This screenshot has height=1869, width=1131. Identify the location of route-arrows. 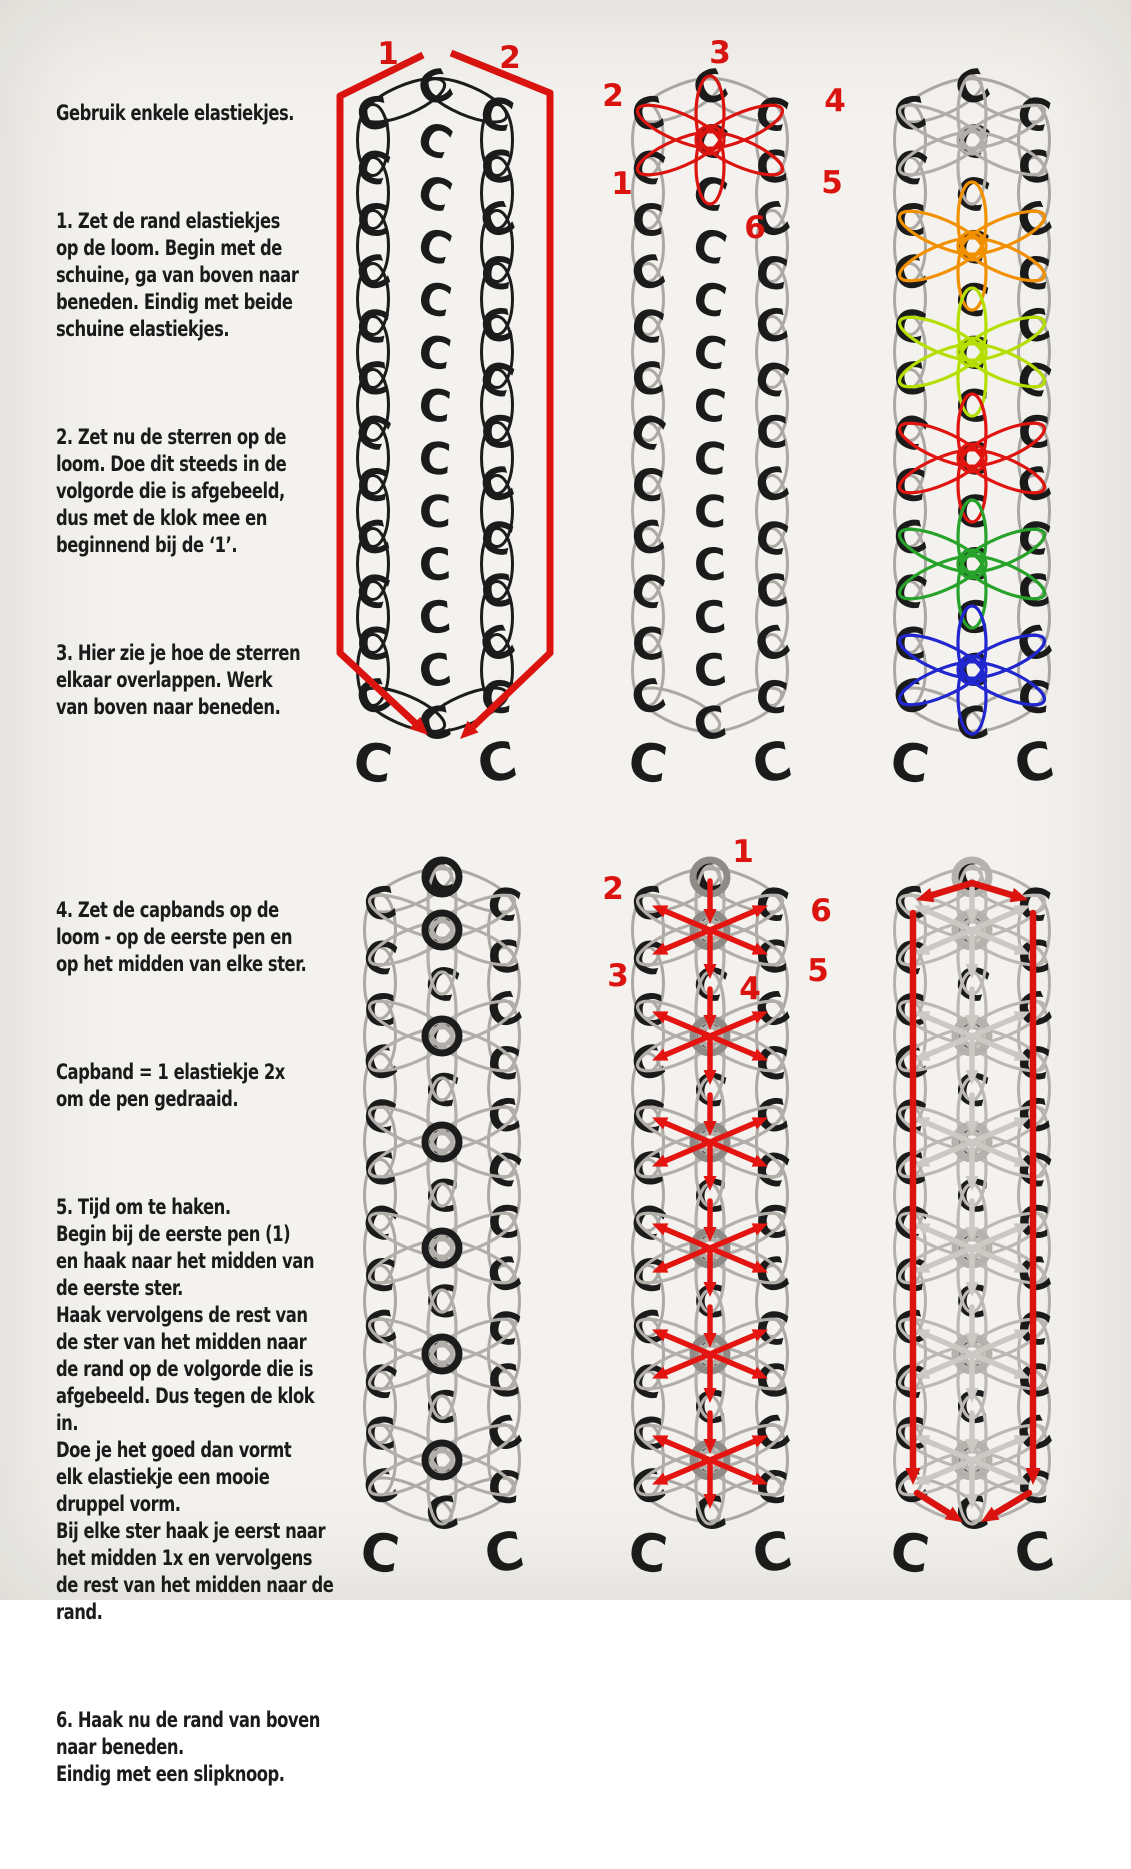
(445, 394).